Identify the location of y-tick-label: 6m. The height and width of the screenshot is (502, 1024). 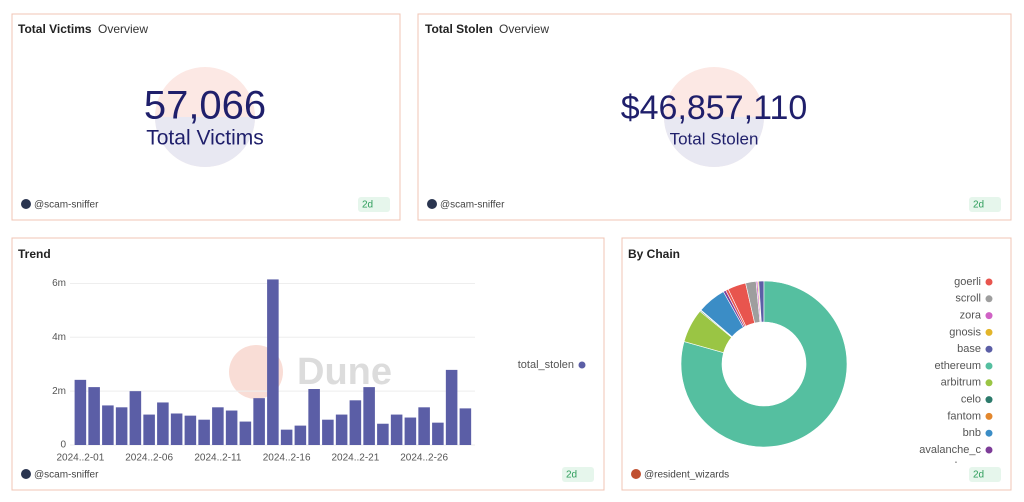
(59, 283).